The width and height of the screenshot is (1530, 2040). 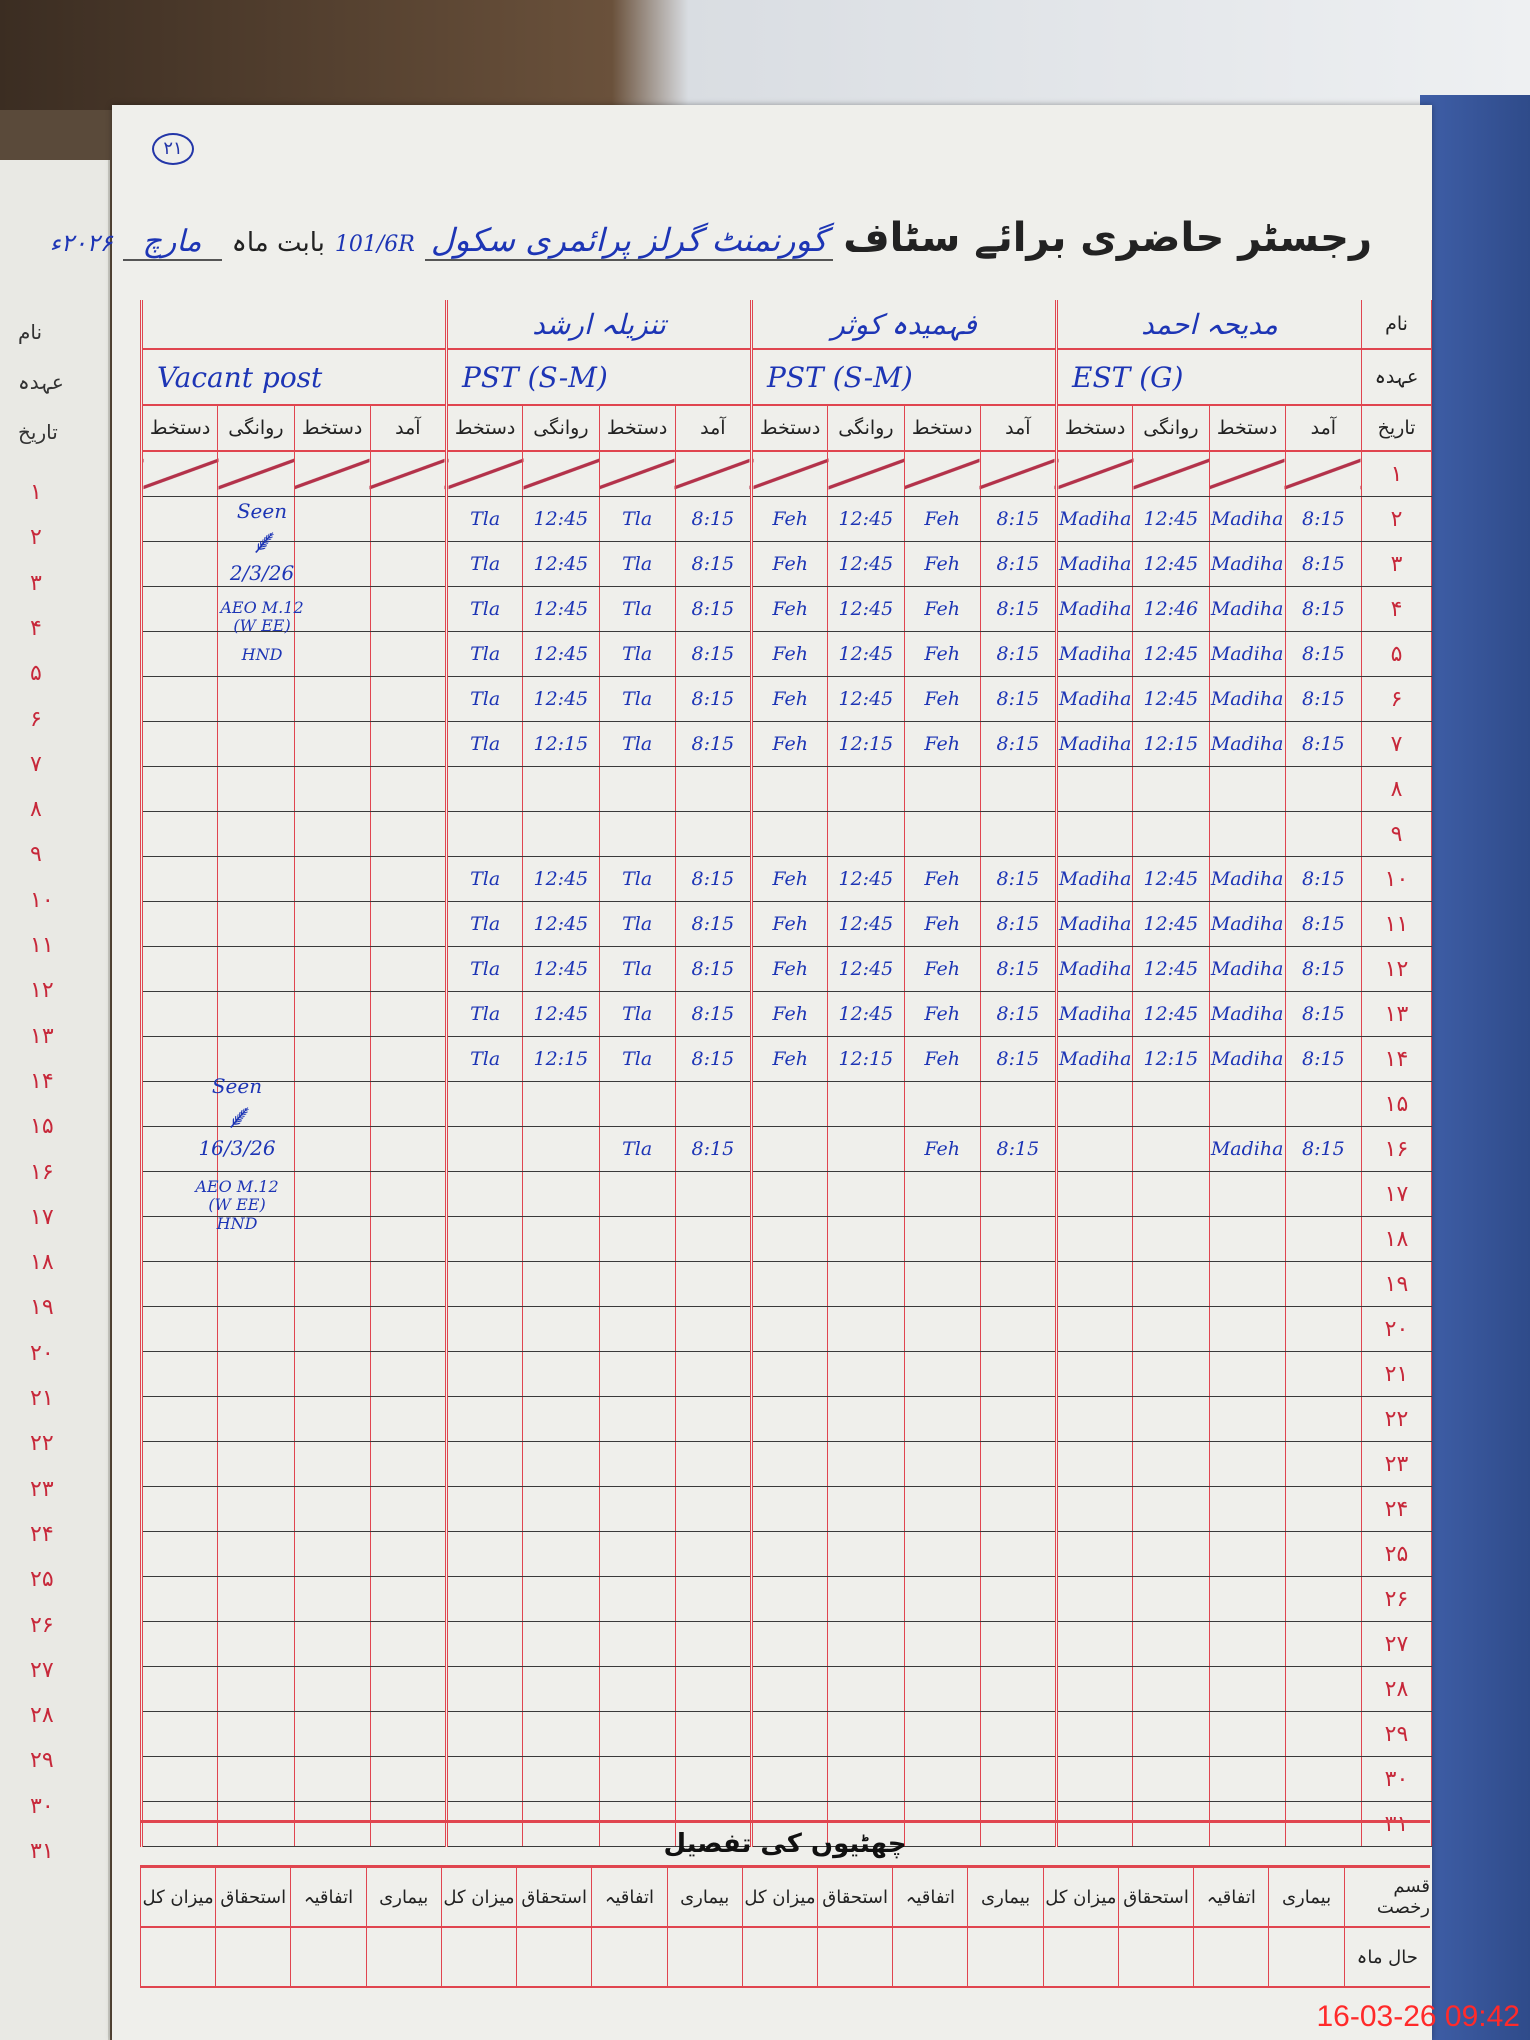 I want to click on leave-current-month-row: حال ماہ, so click(x=784, y=1958).